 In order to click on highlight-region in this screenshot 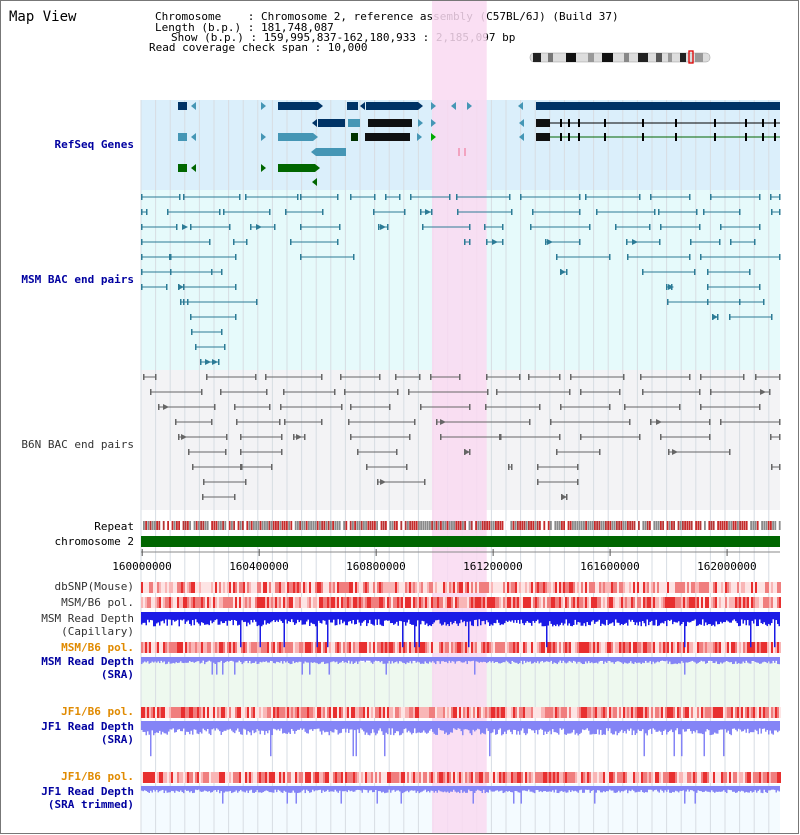, I will do `click(459, 417)`.